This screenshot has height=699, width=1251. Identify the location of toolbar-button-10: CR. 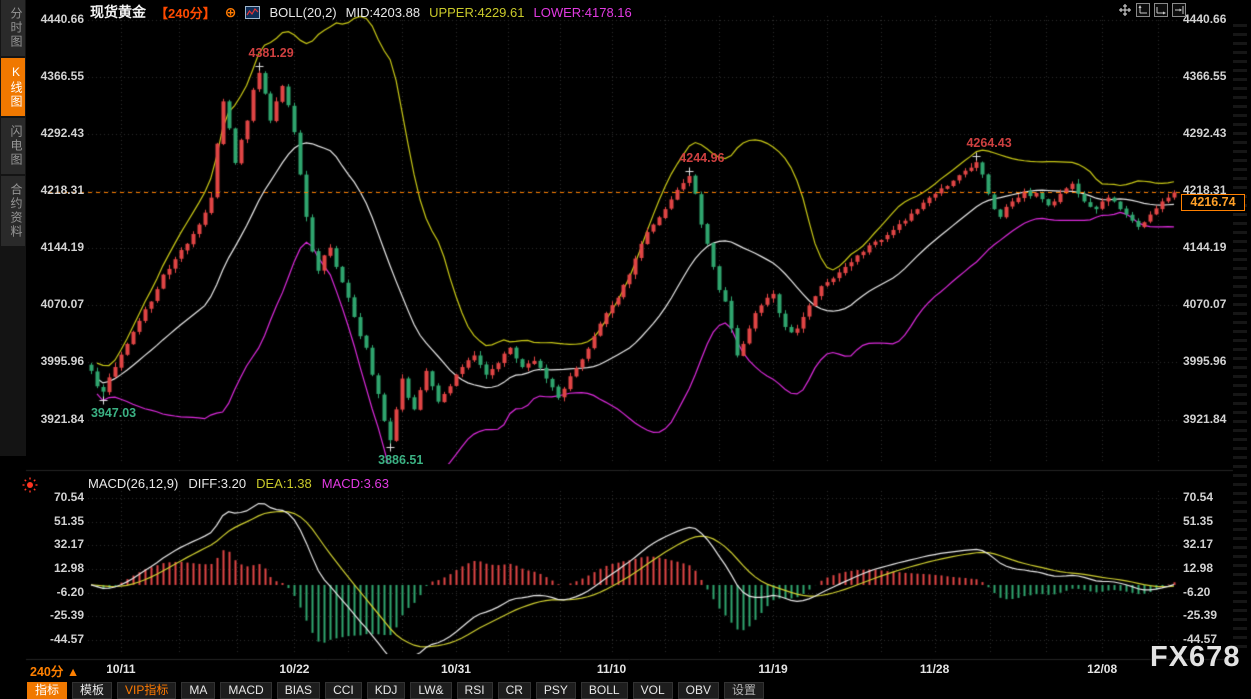
(514, 690).